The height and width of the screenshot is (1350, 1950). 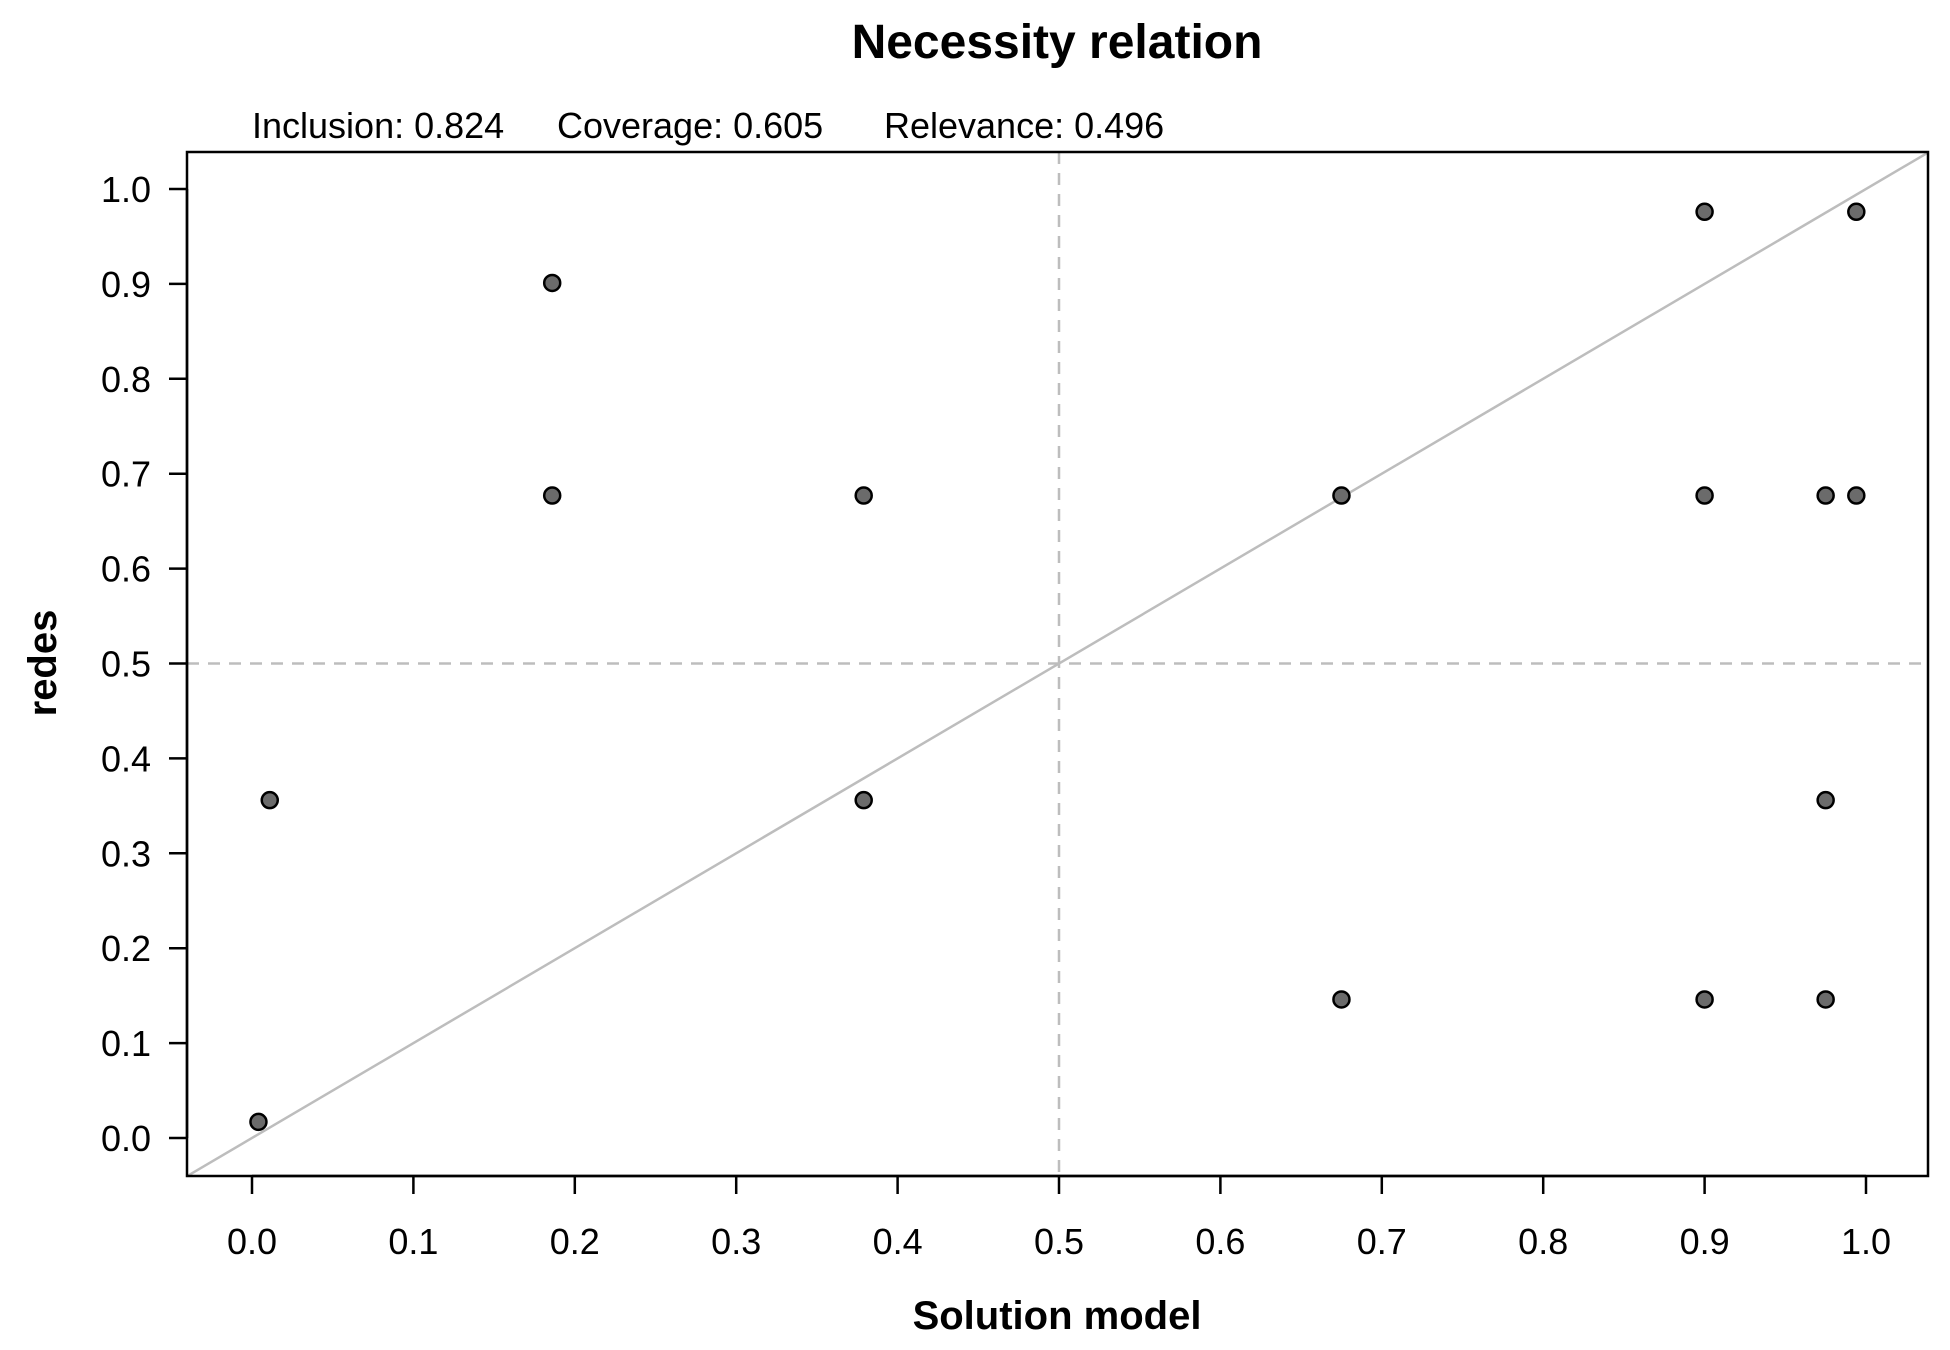 I want to click on x-tick-label: 0.6, so click(x=1220, y=1241).